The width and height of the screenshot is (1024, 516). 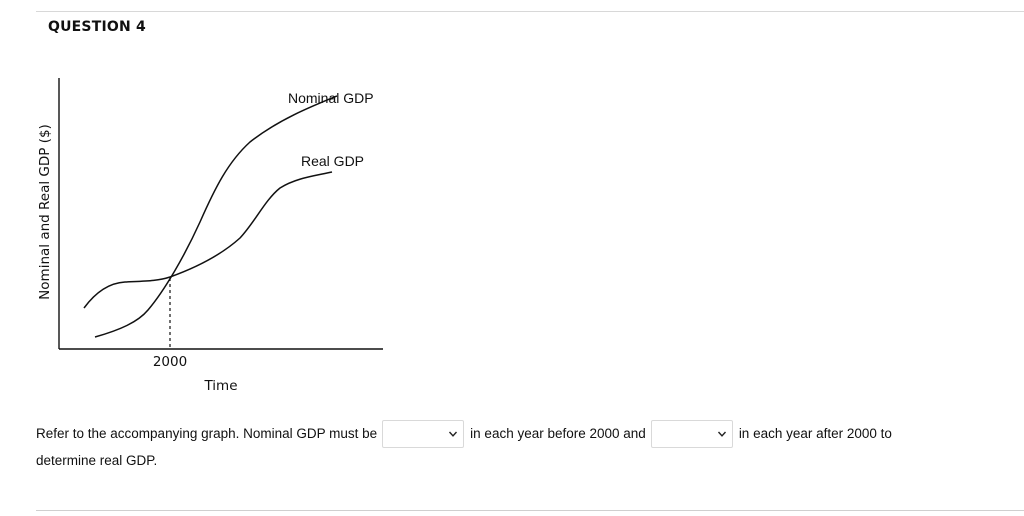 I want to click on x-axis-label: Time, so click(x=220, y=386).